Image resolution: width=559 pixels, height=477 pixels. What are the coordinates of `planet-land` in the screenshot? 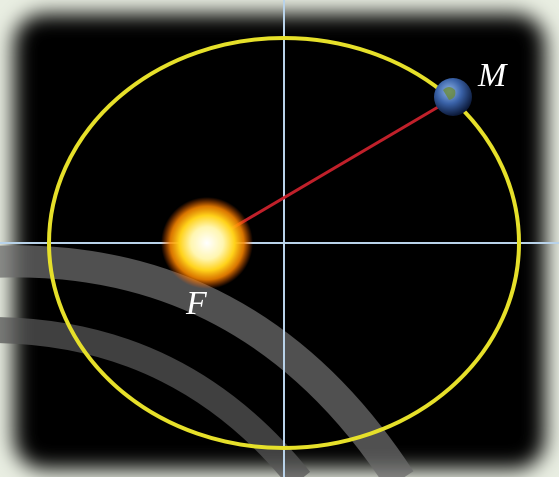 It's located at (449, 93).